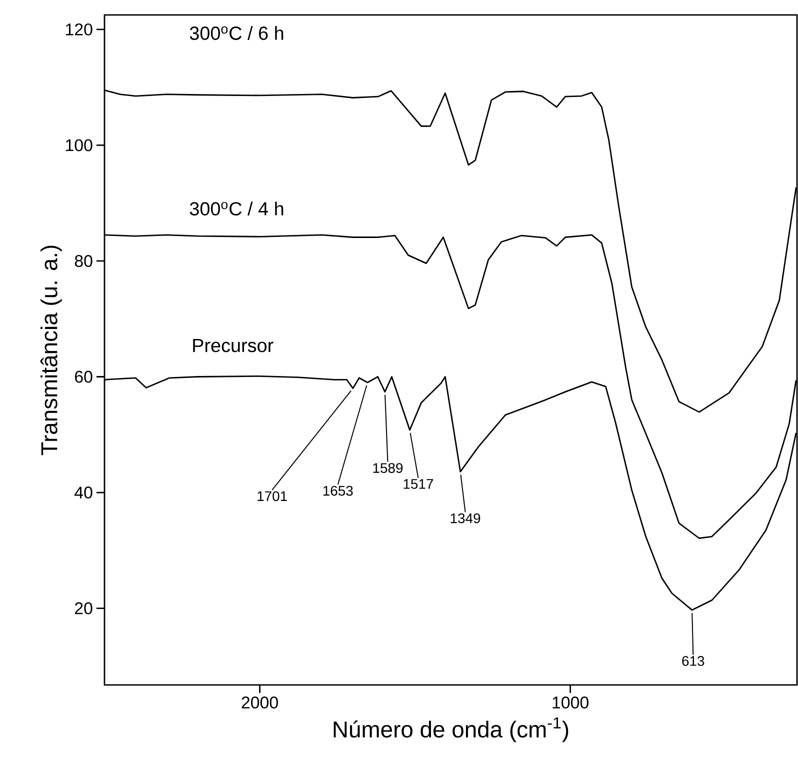 Image resolution: width=798 pixels, height=769 pixels. Describe the element at coordinates (451, 729) in the screenshot. I see `x-axis-title: Número de onda (cm$^{-1}$)` at that location.